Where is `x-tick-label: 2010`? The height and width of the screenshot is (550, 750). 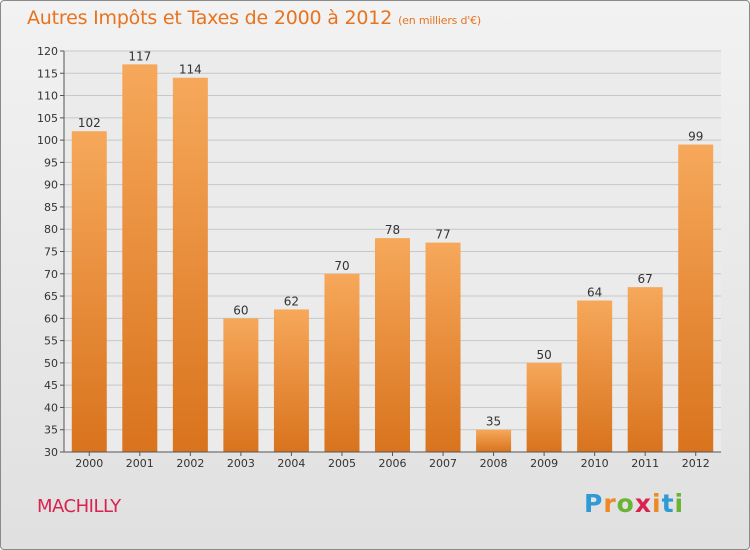
x-tick-label: 2010 is located at coordinates (595, 463).